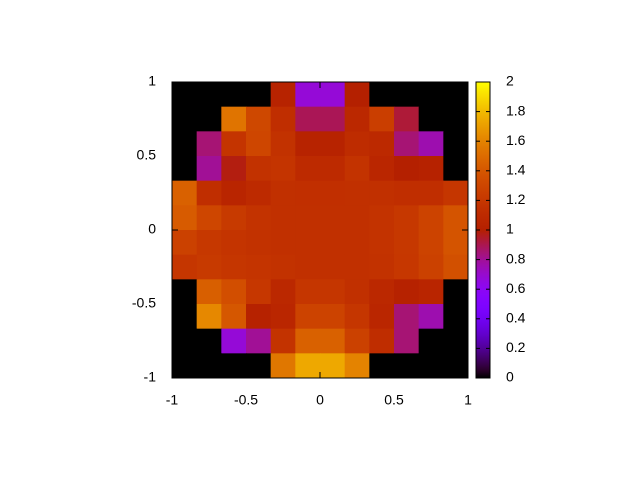 The height and width of the screenshot is (480, 640). What do you see at coordinates (510, 377) in the screenshot?
I see `colorbar-tick-label: 0` at bounding box center [510, 377].